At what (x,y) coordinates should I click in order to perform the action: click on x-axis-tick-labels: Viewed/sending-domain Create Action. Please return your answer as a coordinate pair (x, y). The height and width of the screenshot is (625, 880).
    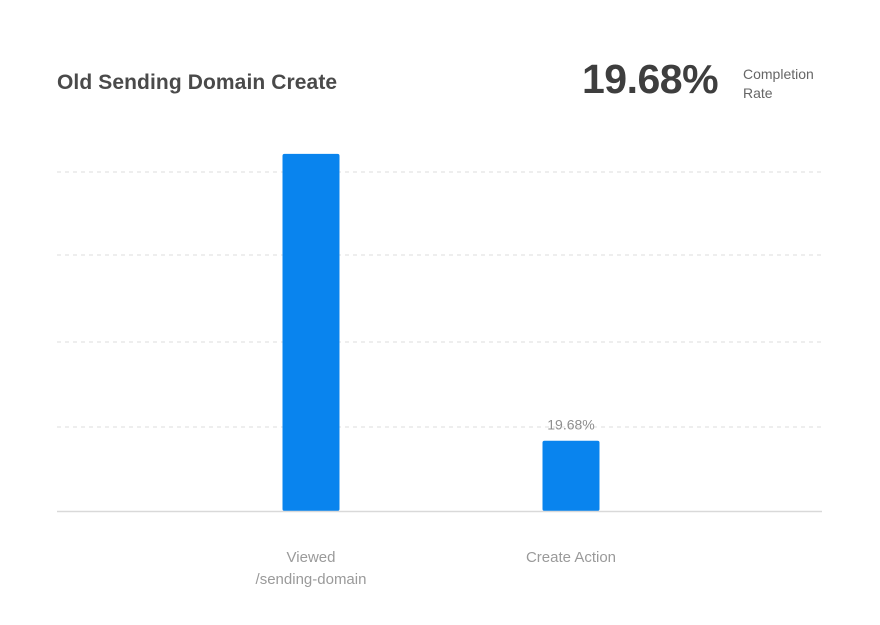
    Looking at the image, I should click on (436, 568).